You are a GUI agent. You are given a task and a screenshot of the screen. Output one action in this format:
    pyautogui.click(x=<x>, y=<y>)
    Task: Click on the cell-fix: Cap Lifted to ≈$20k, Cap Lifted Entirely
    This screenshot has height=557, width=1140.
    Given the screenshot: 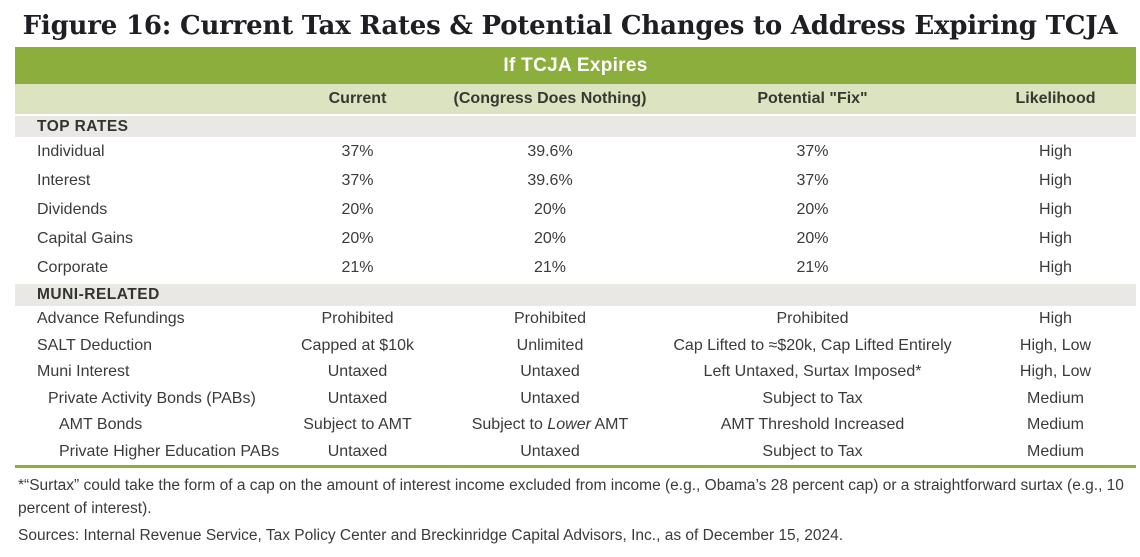 What is the action you would take?
    pyautogui.click(x=812, y=345)
    